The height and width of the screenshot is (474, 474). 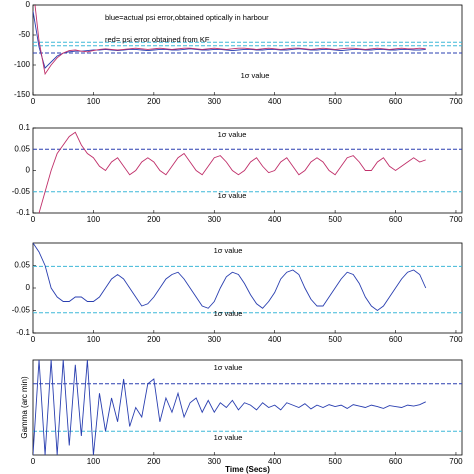 What do you see at coordinates (24, 407) in the screenshot?
I see `y-axis-label: Gamma (arc min)` at bounding box center [24, 407].